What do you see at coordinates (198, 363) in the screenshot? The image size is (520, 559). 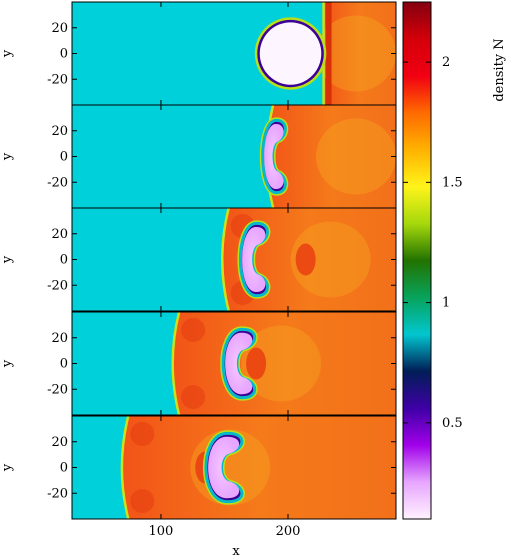 I see `panel-4: 20 0 -20 y` at bounding box center [198, 363].